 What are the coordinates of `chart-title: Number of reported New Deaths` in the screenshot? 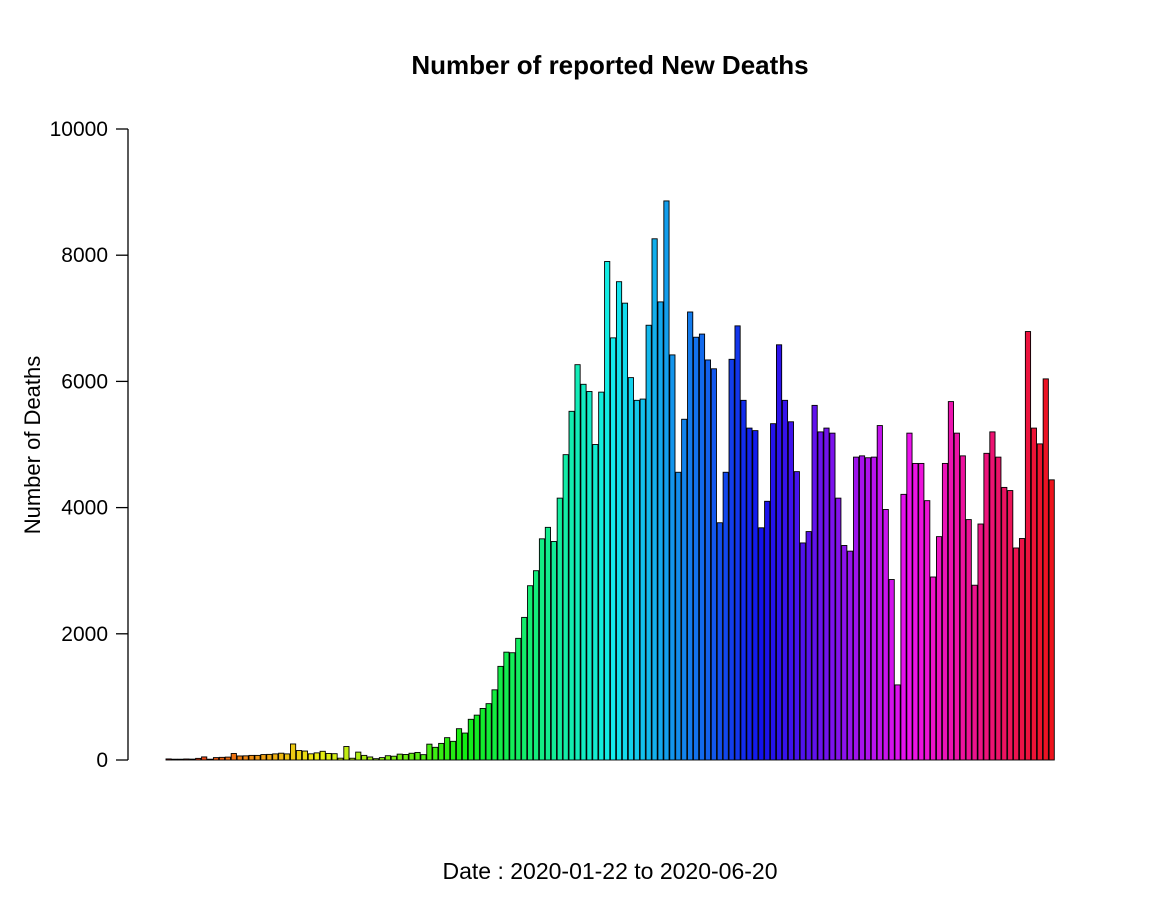 It's located at (610, 65).